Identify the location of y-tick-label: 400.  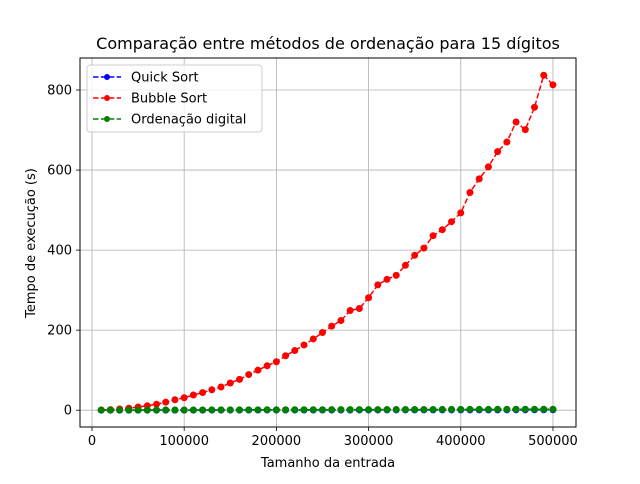
(59, 251).